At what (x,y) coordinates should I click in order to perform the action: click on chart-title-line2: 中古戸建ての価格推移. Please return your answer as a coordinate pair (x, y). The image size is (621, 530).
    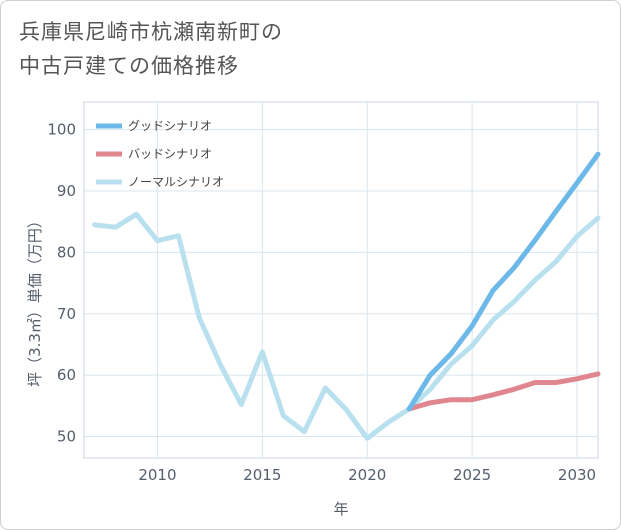
    Looking at the image, I should click on (129, 66).